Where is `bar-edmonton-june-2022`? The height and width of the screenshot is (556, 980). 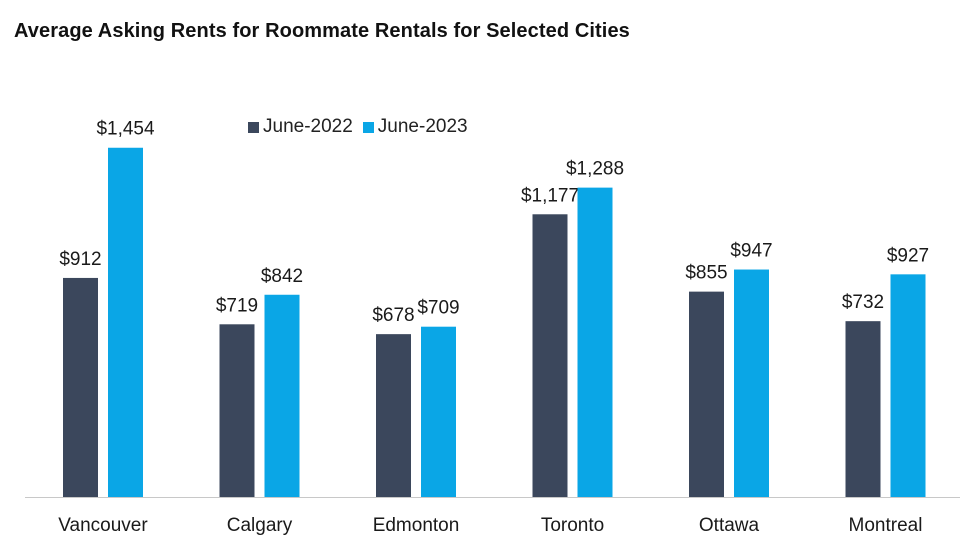 bar-edmonton-june-2022 is located at coordinates (393, 415).